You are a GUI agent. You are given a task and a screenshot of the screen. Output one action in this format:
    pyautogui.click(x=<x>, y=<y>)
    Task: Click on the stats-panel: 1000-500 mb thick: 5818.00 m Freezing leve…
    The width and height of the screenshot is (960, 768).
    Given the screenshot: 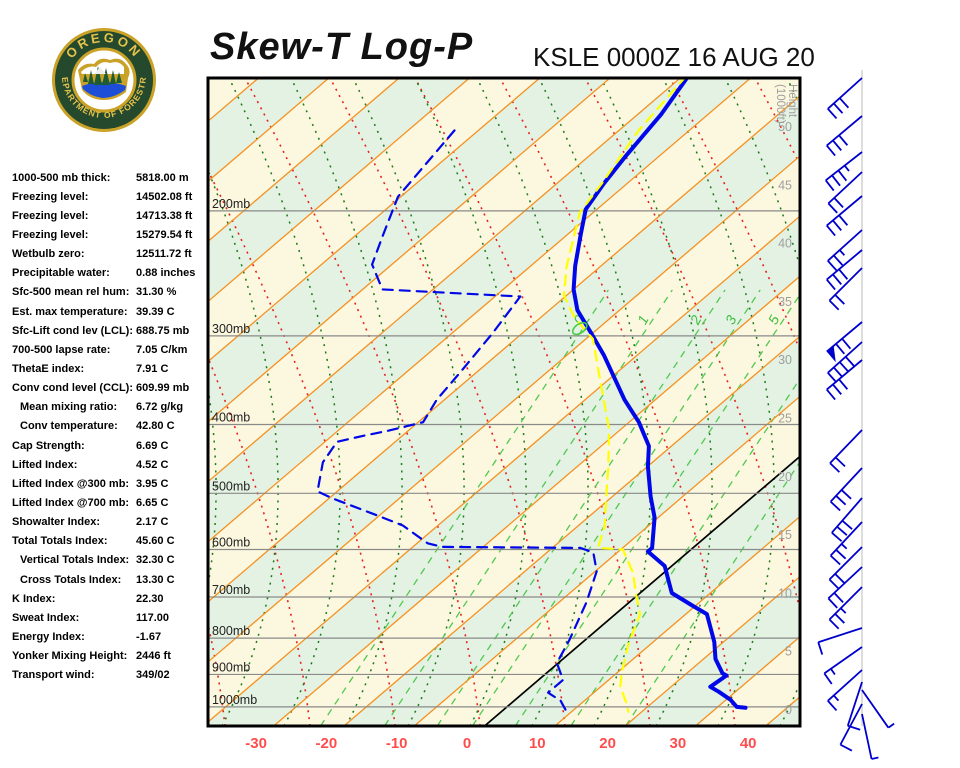 What is the action you would take?
    pyautogui.click(x=107, y=426)
    